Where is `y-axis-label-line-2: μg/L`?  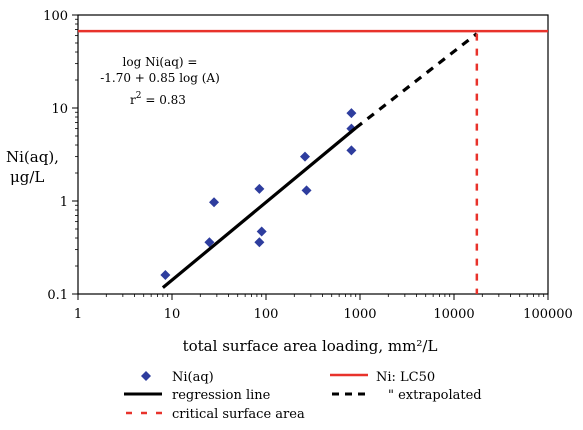 y-axis-label-line-2: μg/L is located at coordinates (27, 177).